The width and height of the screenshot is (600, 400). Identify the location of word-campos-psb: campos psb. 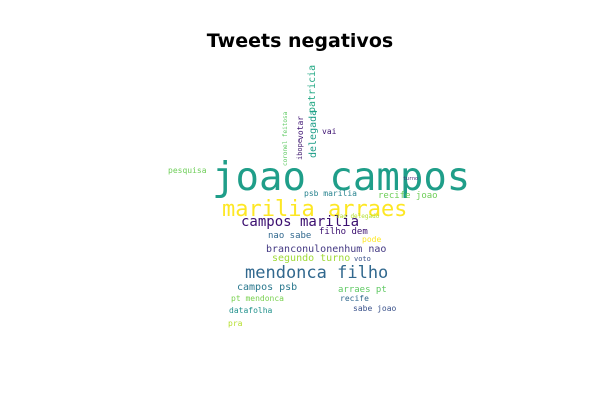
(267, 287).